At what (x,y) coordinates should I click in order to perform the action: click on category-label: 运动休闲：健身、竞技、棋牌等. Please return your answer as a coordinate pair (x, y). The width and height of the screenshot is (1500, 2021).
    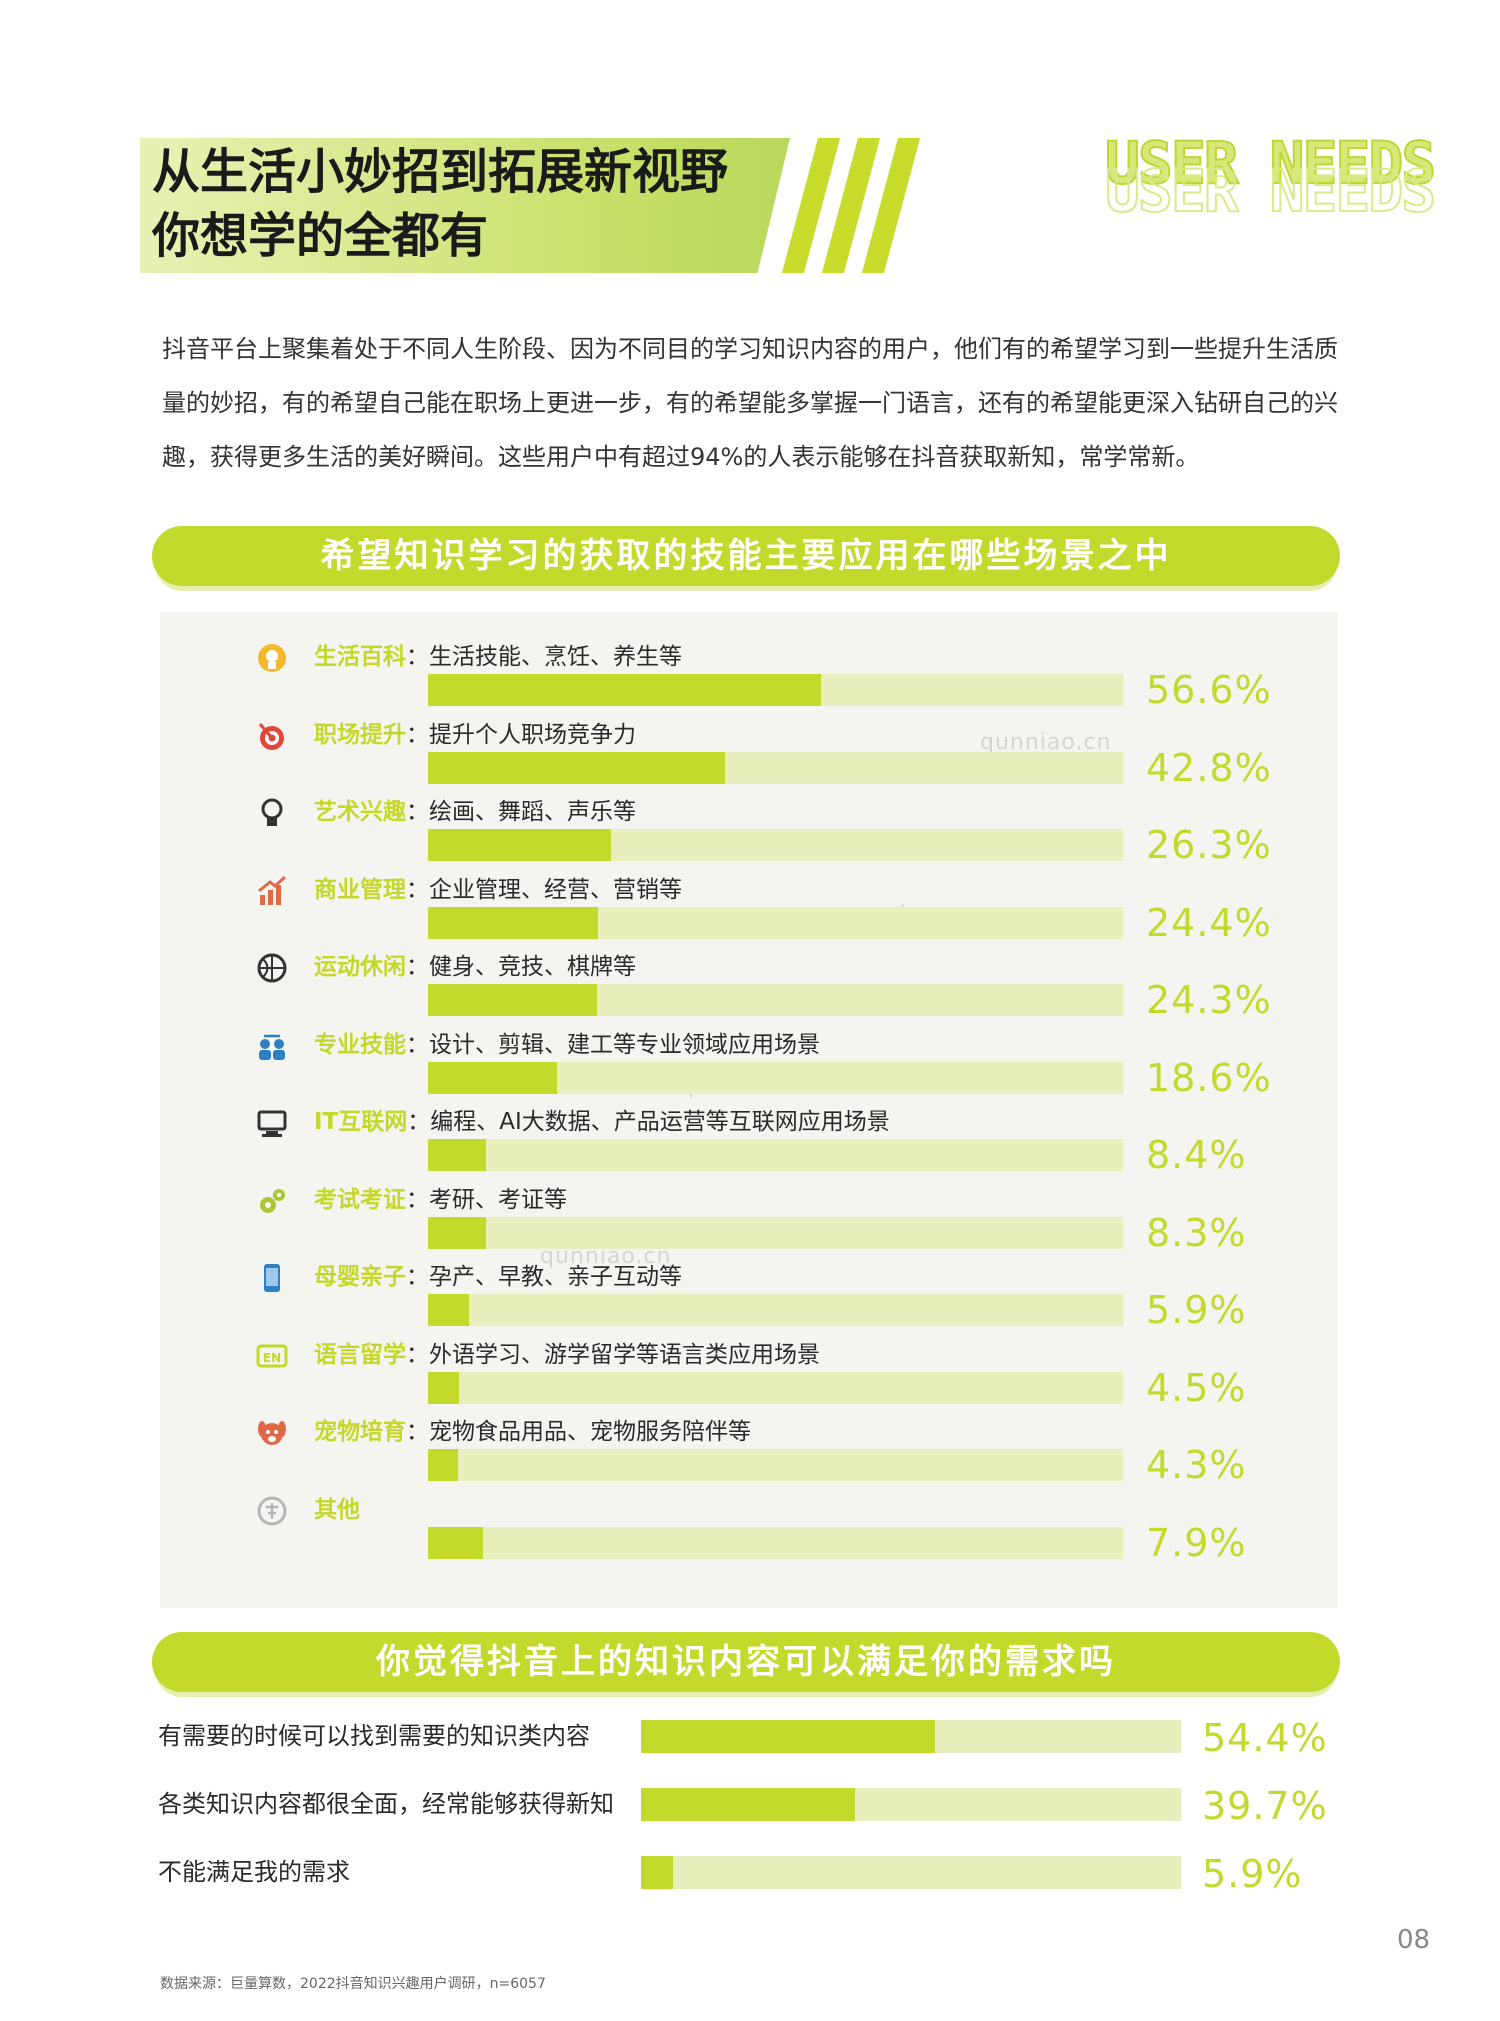
    Looking at the image, I should click on (475, 967).